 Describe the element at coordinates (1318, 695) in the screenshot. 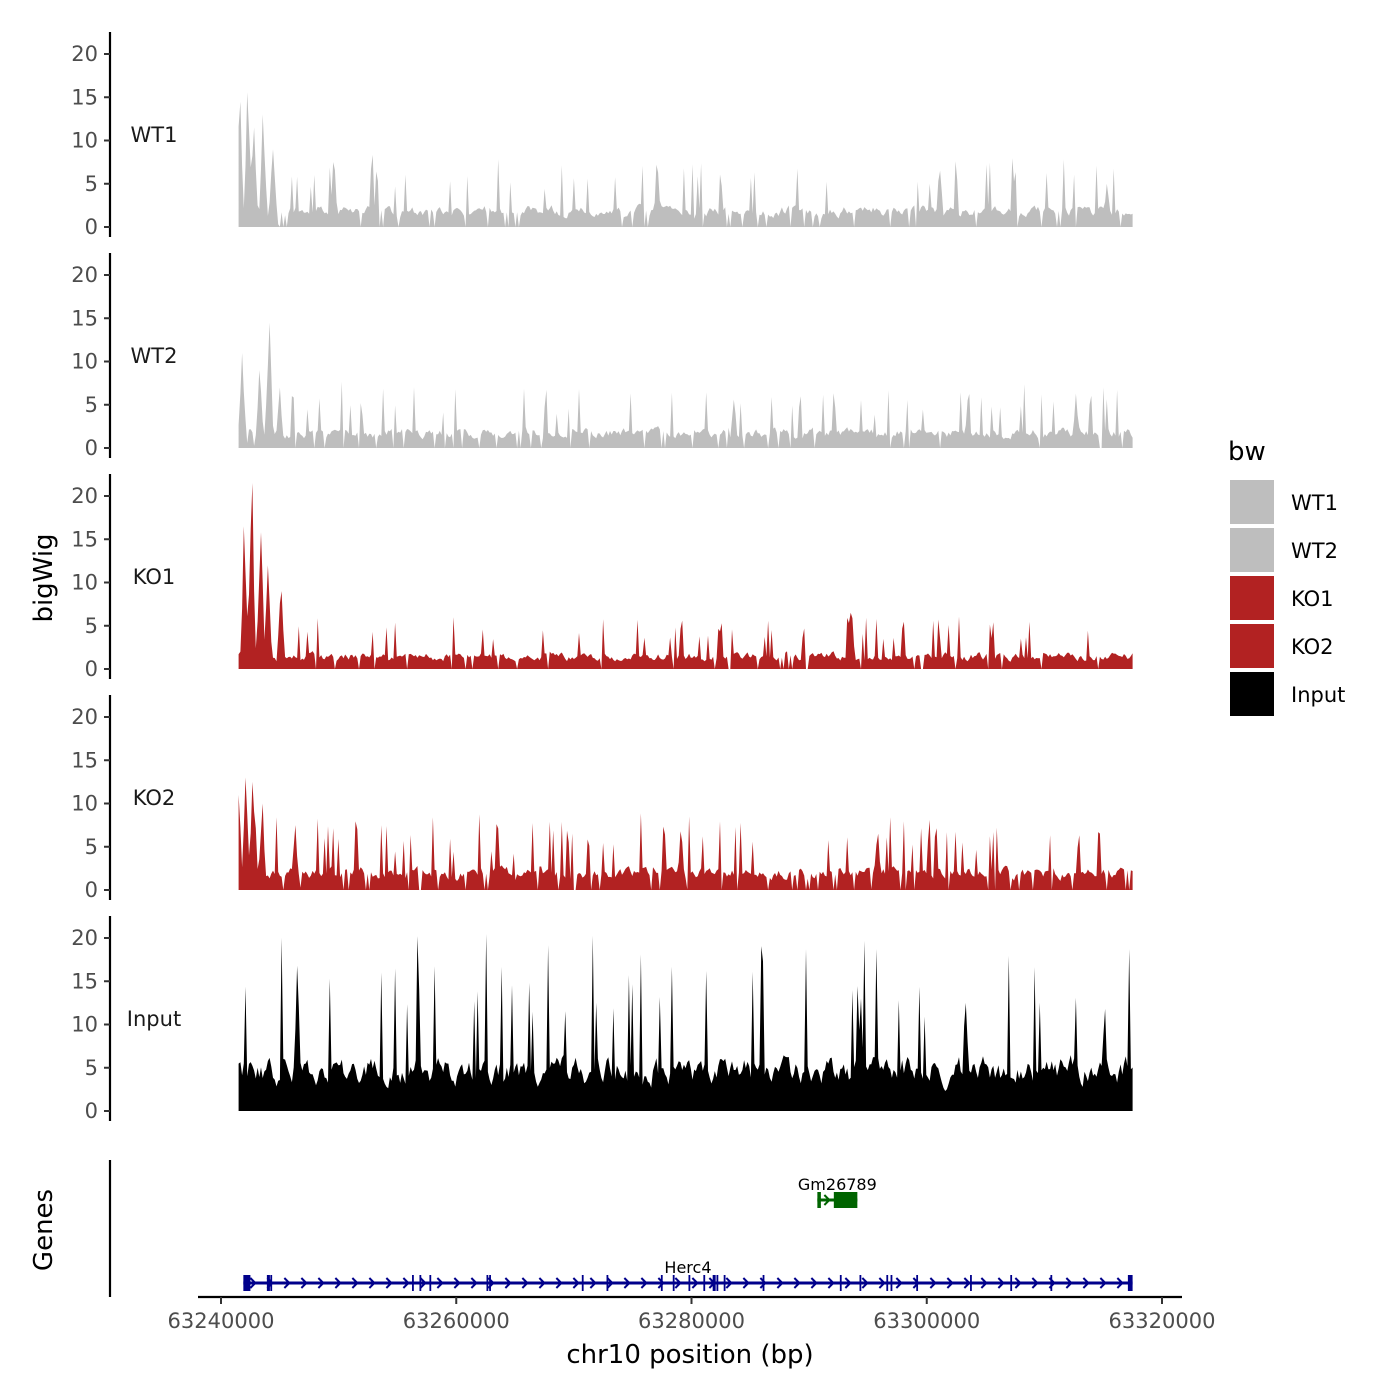

I see `legend-label-input: Input` at that location.